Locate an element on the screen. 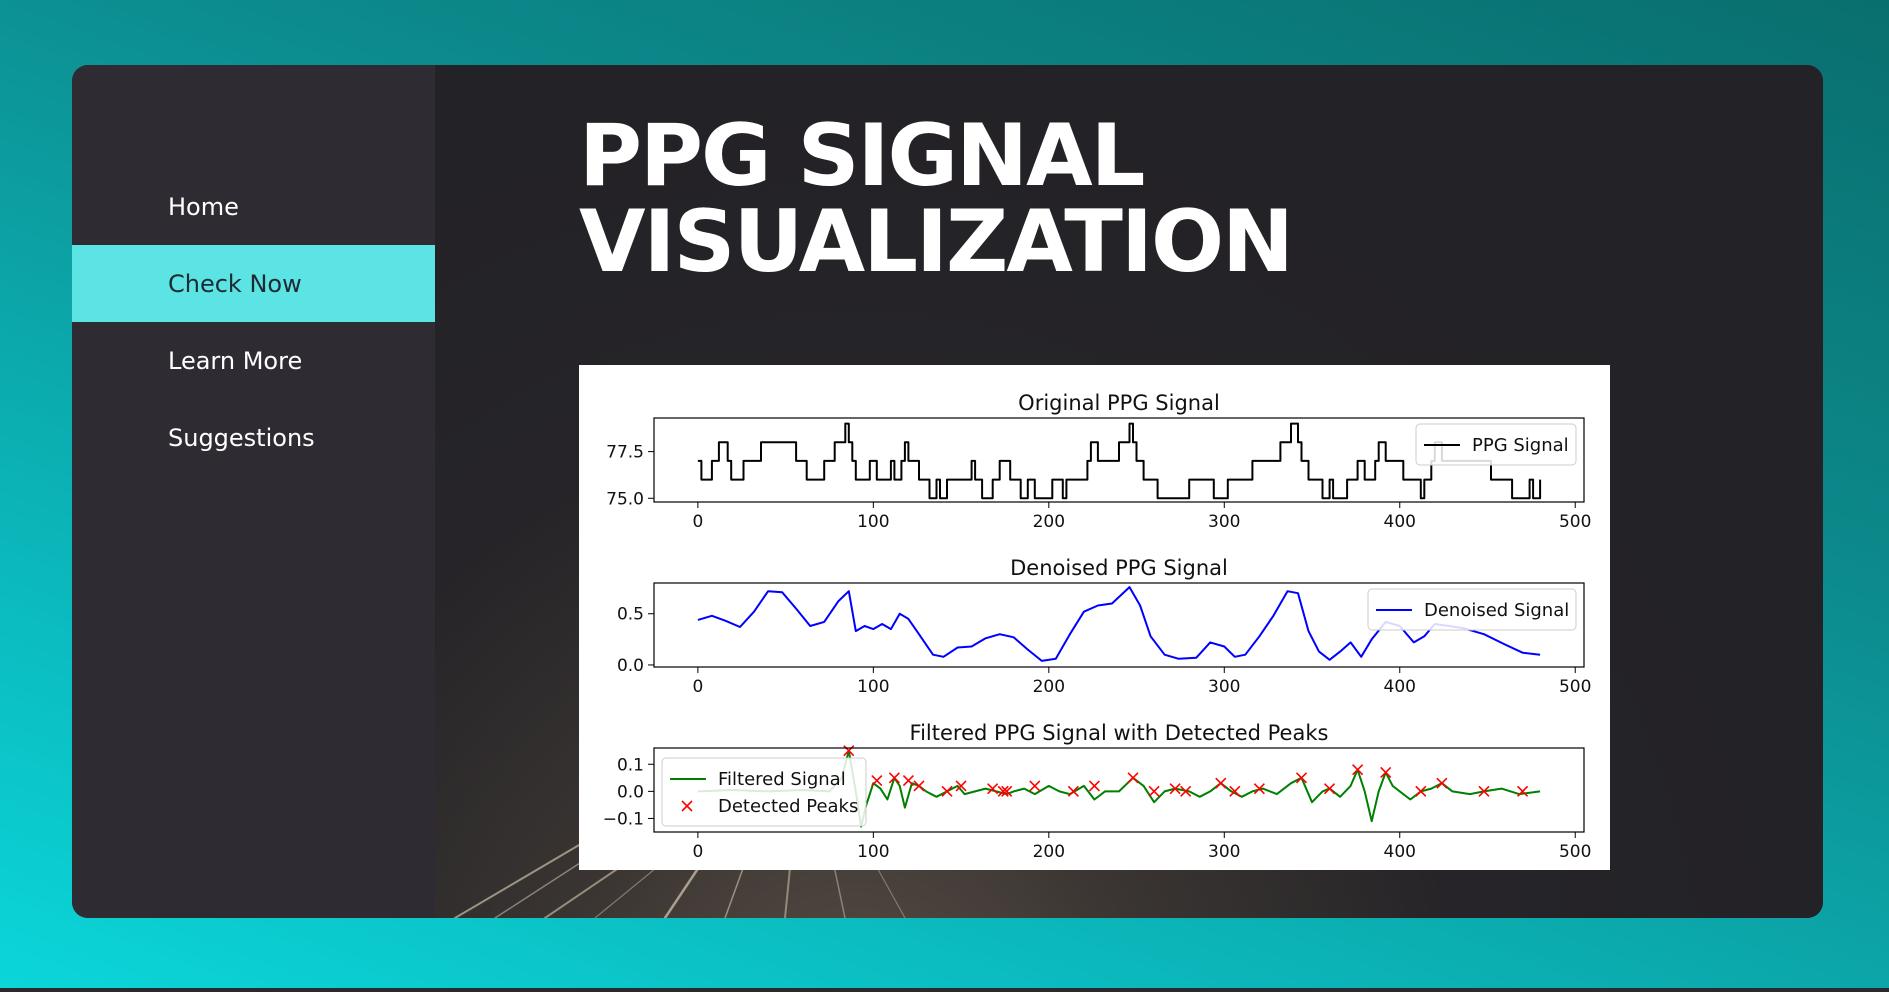  sidebar-item-suggestions: Suggestions is located at coordinates (253, 437).